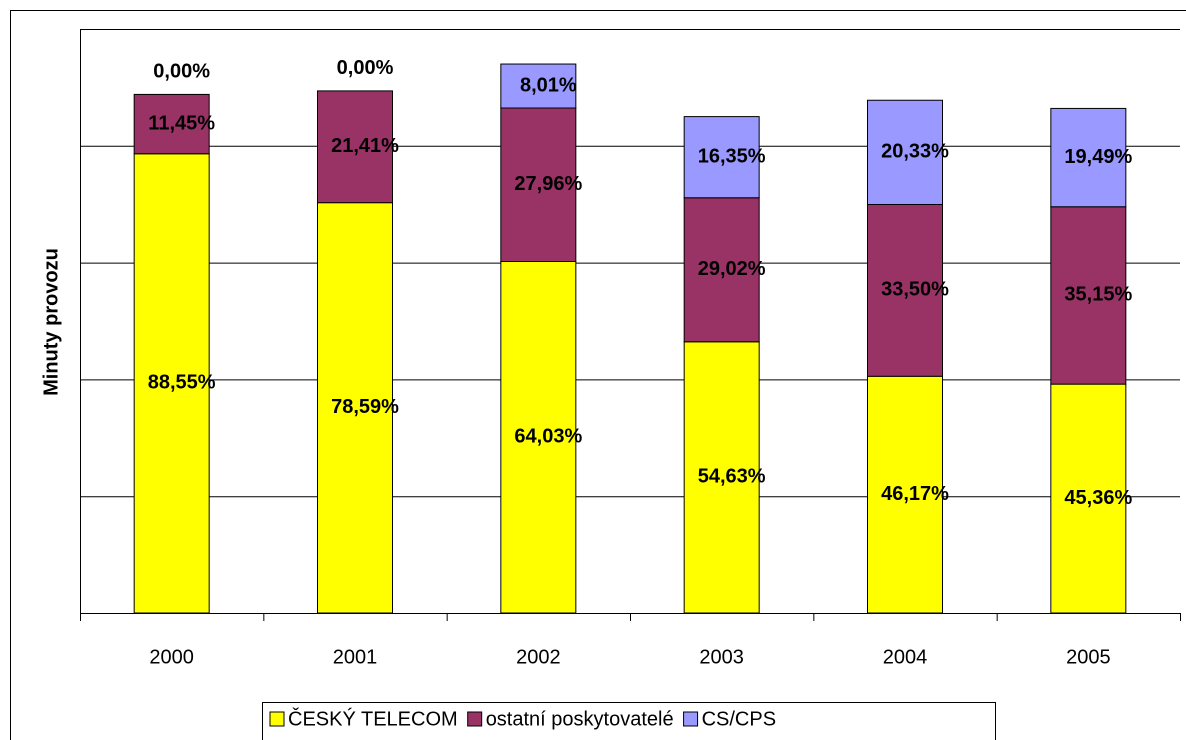 The height and width of the screenshot is (740, 1186). Describe the element at coordinates (1098, 498) in the screenshot. I see `value-label: 45,36%` at that location.